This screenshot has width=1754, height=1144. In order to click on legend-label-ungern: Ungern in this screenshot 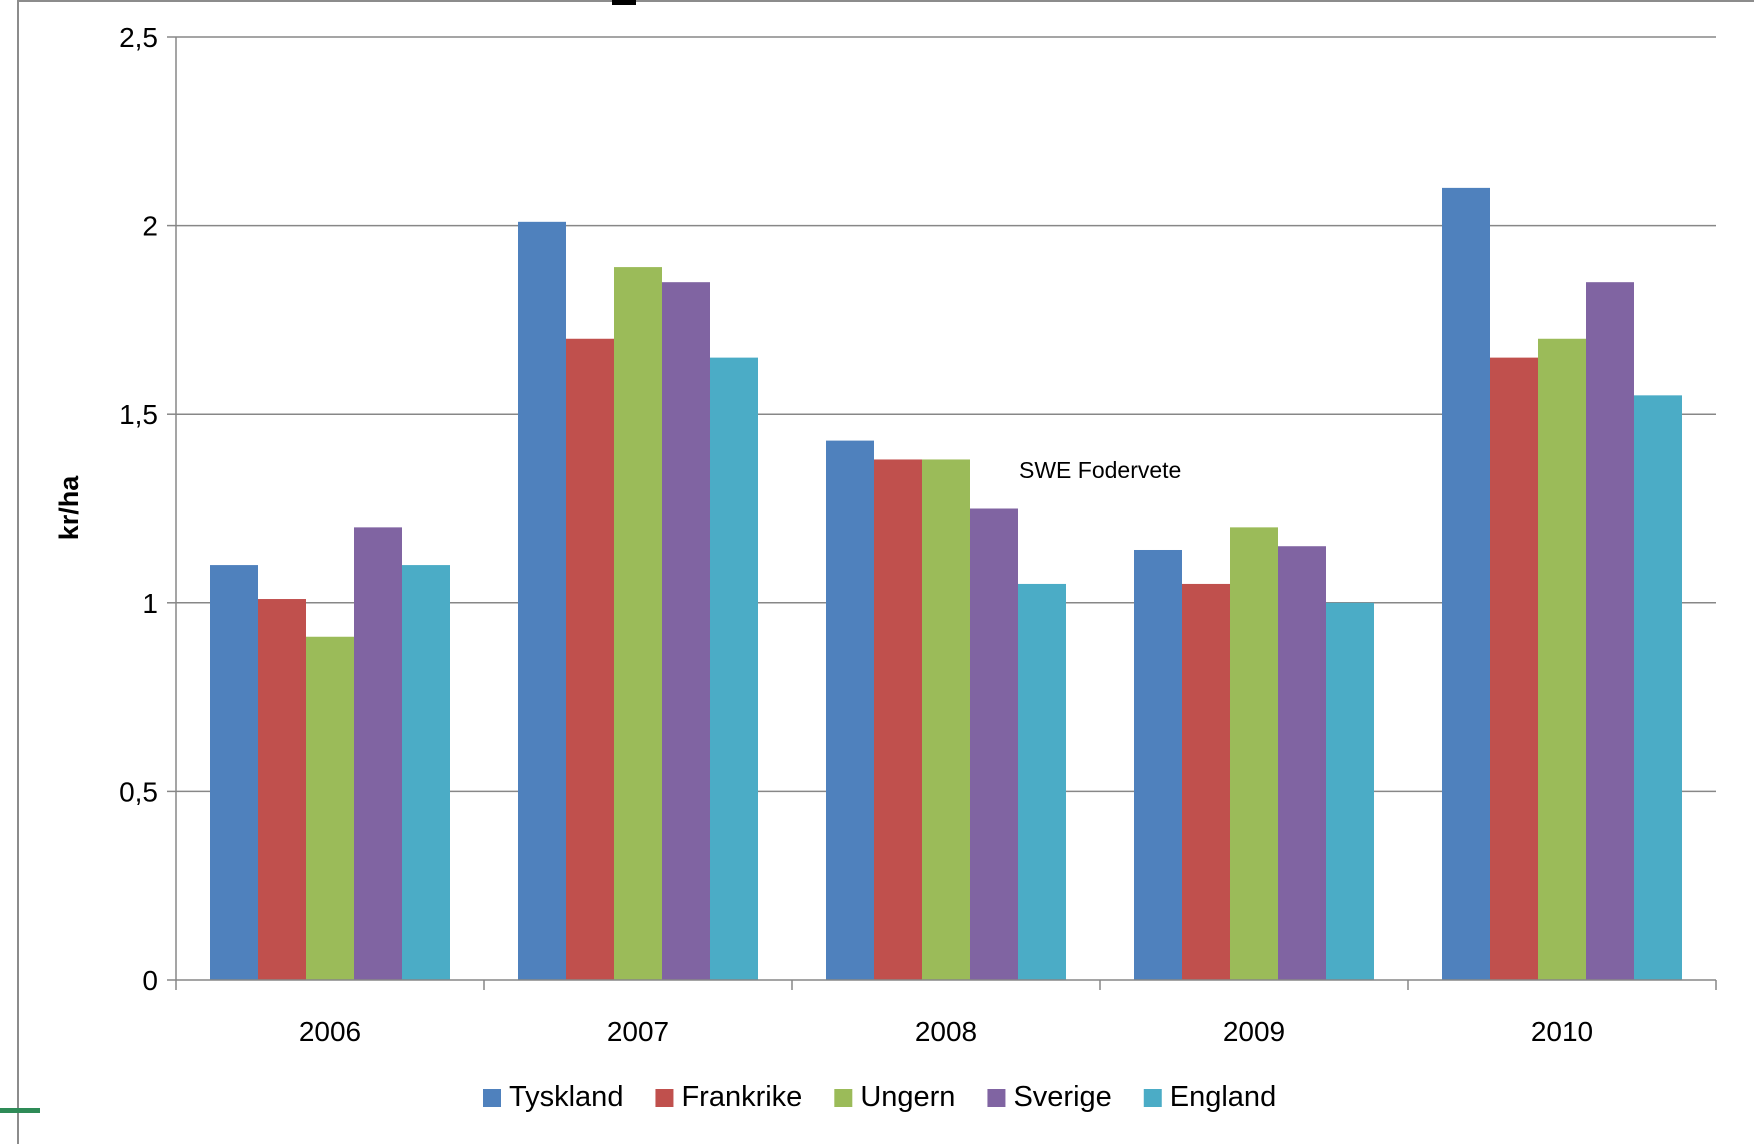, I will do `click(907, 1097)`.